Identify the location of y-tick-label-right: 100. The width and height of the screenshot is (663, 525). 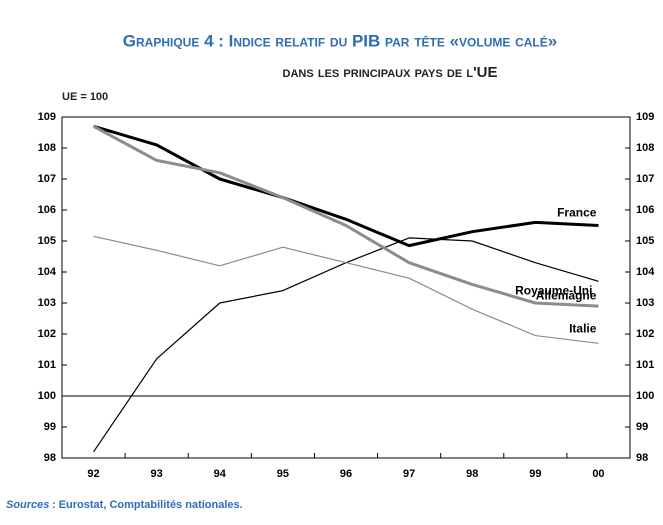
(645, 396).